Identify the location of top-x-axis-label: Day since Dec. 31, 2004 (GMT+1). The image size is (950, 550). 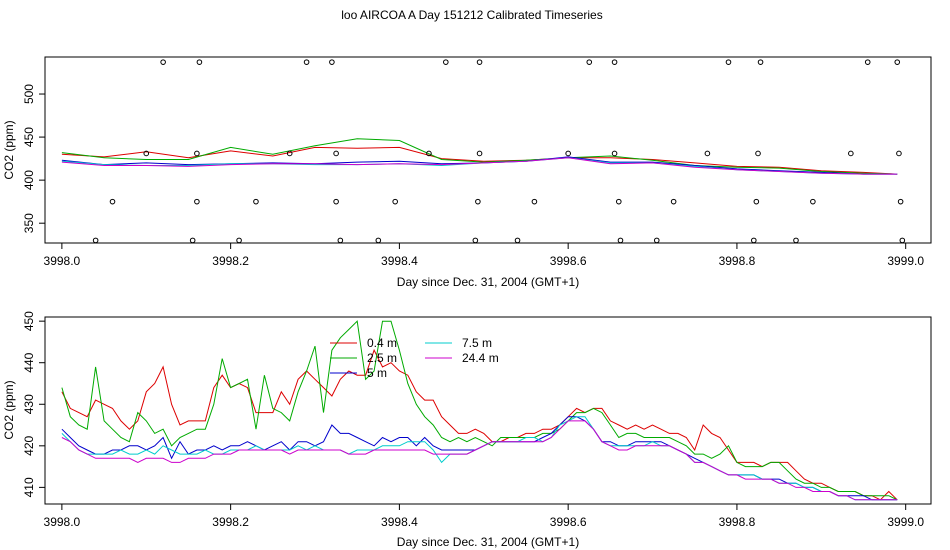
(488, 282).